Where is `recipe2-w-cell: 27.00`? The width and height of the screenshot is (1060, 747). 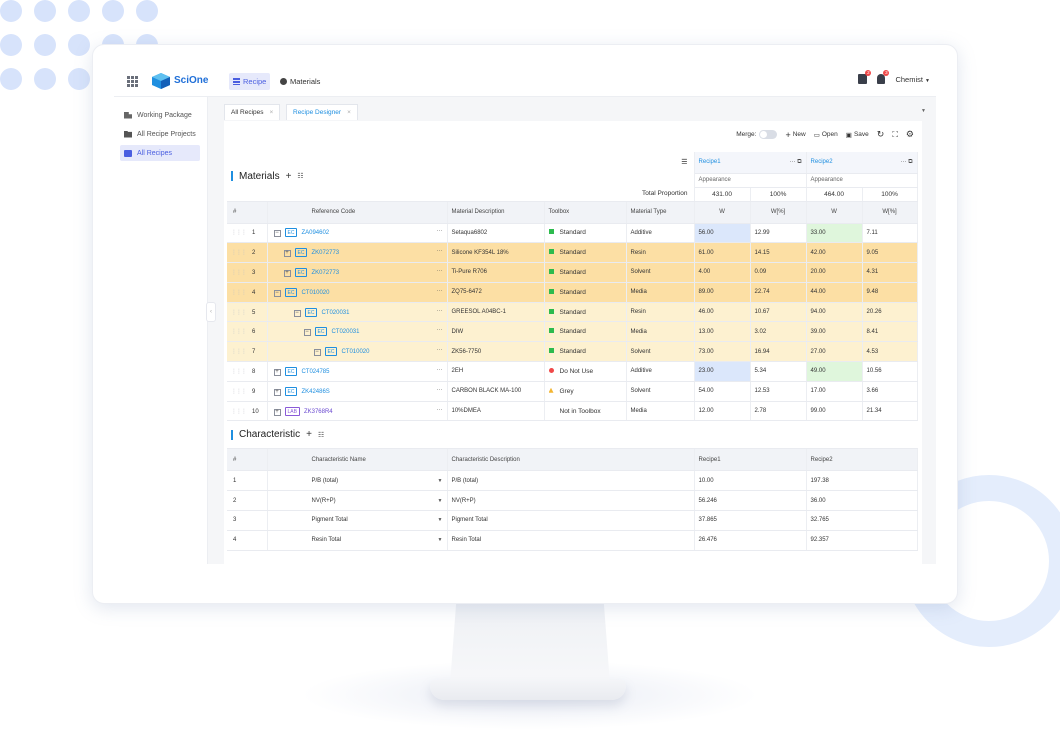
recipe2-w-cell: 27.00 is located at coordinates (834, 352).